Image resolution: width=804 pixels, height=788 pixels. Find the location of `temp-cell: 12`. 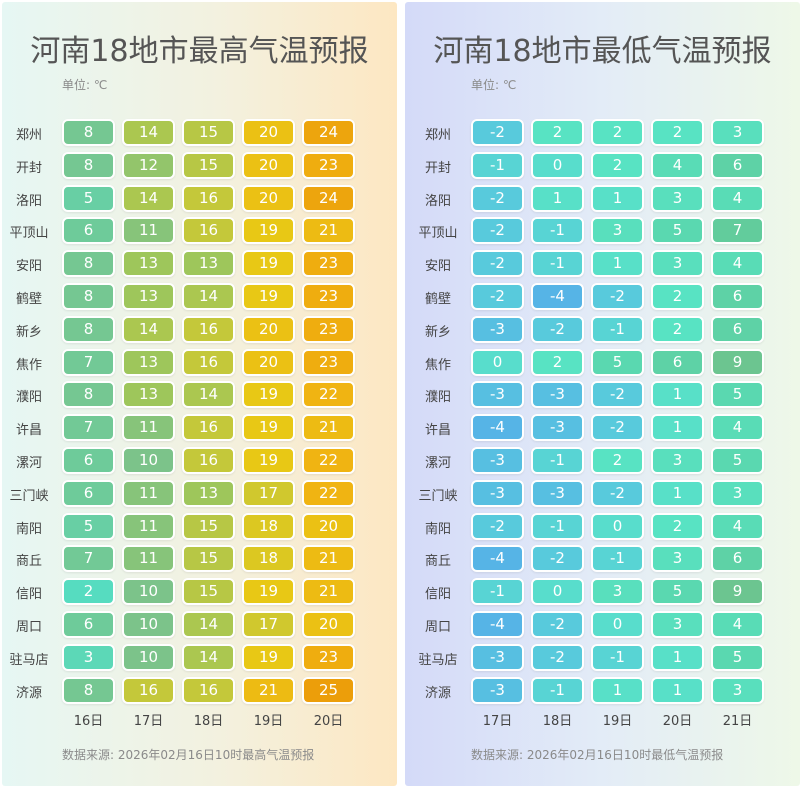

temp-cell: 12 is located at coordinates (148, 165).